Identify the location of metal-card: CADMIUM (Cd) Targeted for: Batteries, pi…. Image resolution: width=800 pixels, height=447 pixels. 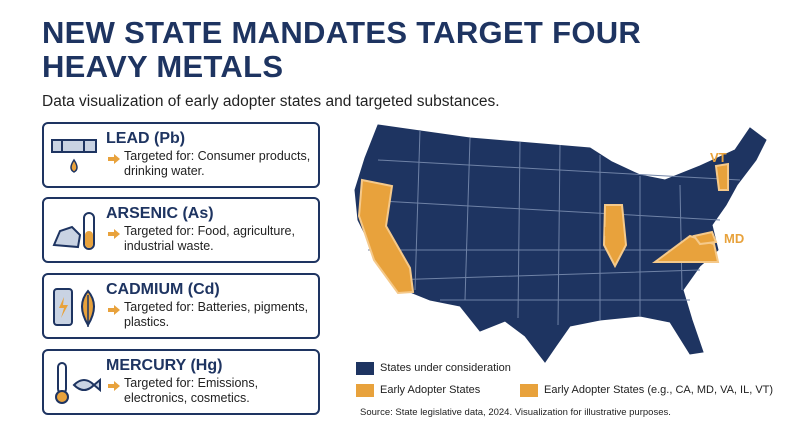
(181, 306).